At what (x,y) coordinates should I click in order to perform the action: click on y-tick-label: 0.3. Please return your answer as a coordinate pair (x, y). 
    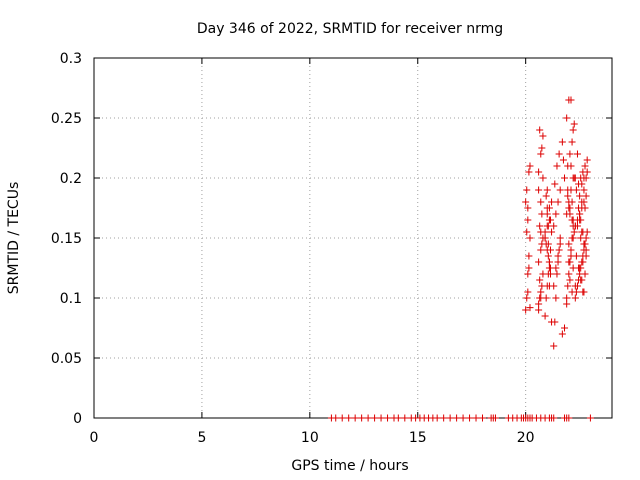
    Looking at the image, I should click on (71, 59).